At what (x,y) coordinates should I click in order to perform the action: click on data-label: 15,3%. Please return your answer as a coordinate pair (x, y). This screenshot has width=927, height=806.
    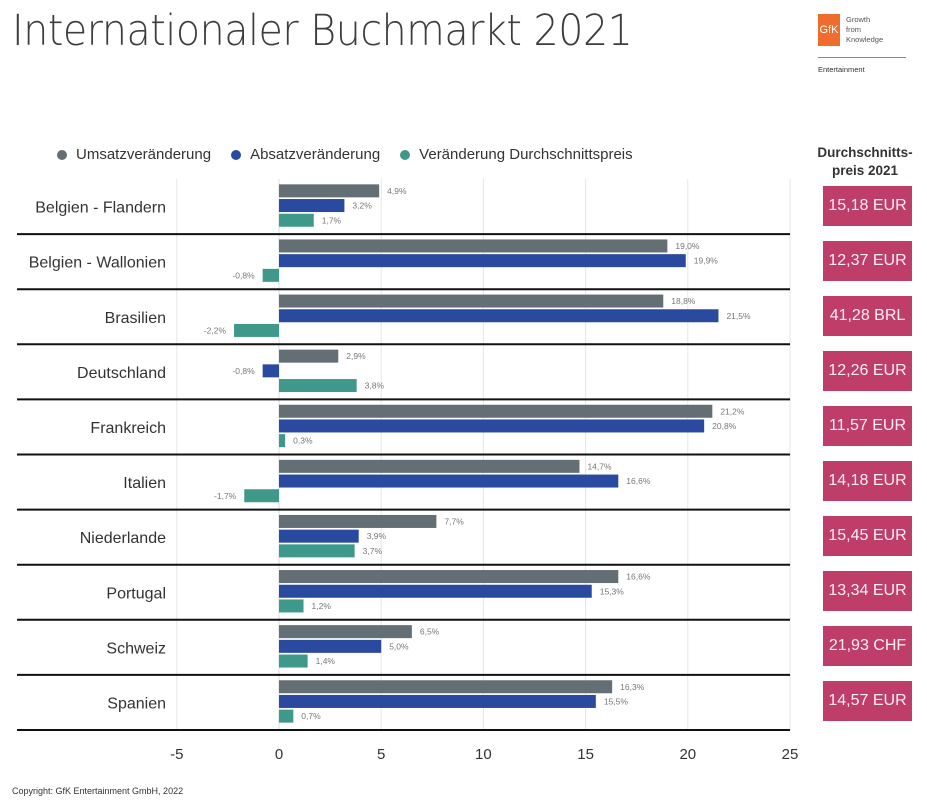
    Looking at the image, I should click on (612, 591).